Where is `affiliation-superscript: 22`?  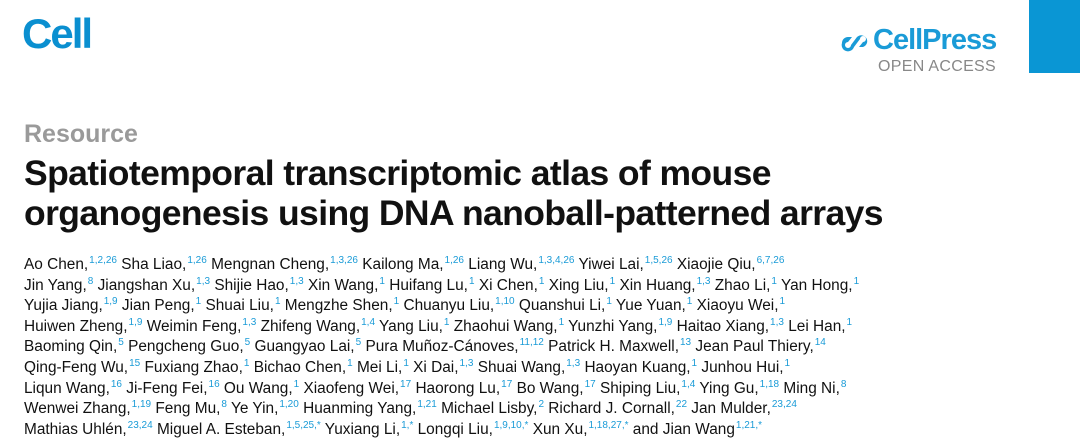 affiliation-superscript: 22 is located at coordinates (681, 405).